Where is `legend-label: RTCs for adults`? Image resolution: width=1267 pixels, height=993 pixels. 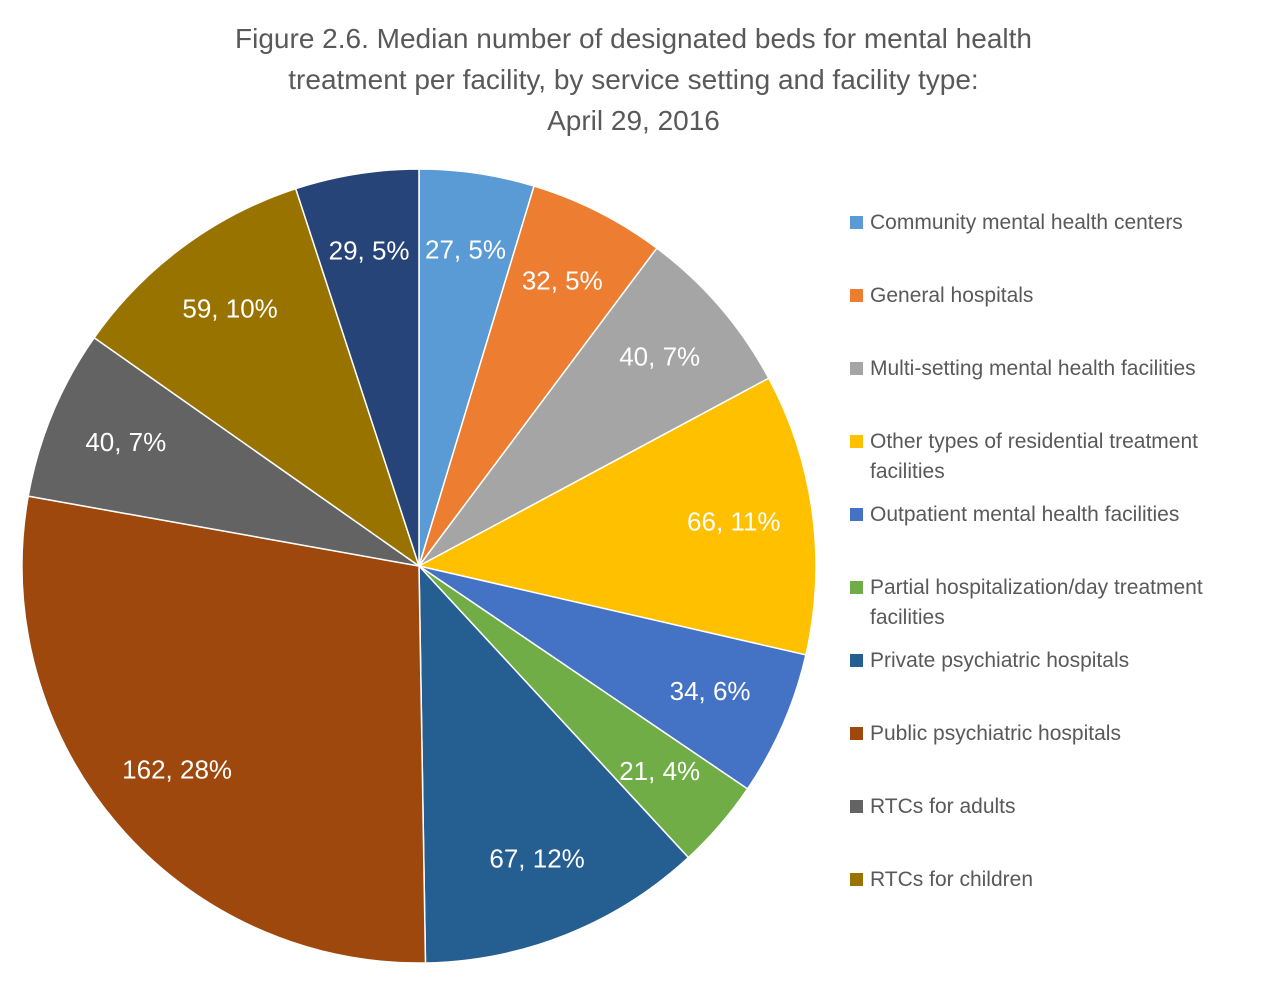
legend-label: RTCs for adults is located at coordinates (943, 806).